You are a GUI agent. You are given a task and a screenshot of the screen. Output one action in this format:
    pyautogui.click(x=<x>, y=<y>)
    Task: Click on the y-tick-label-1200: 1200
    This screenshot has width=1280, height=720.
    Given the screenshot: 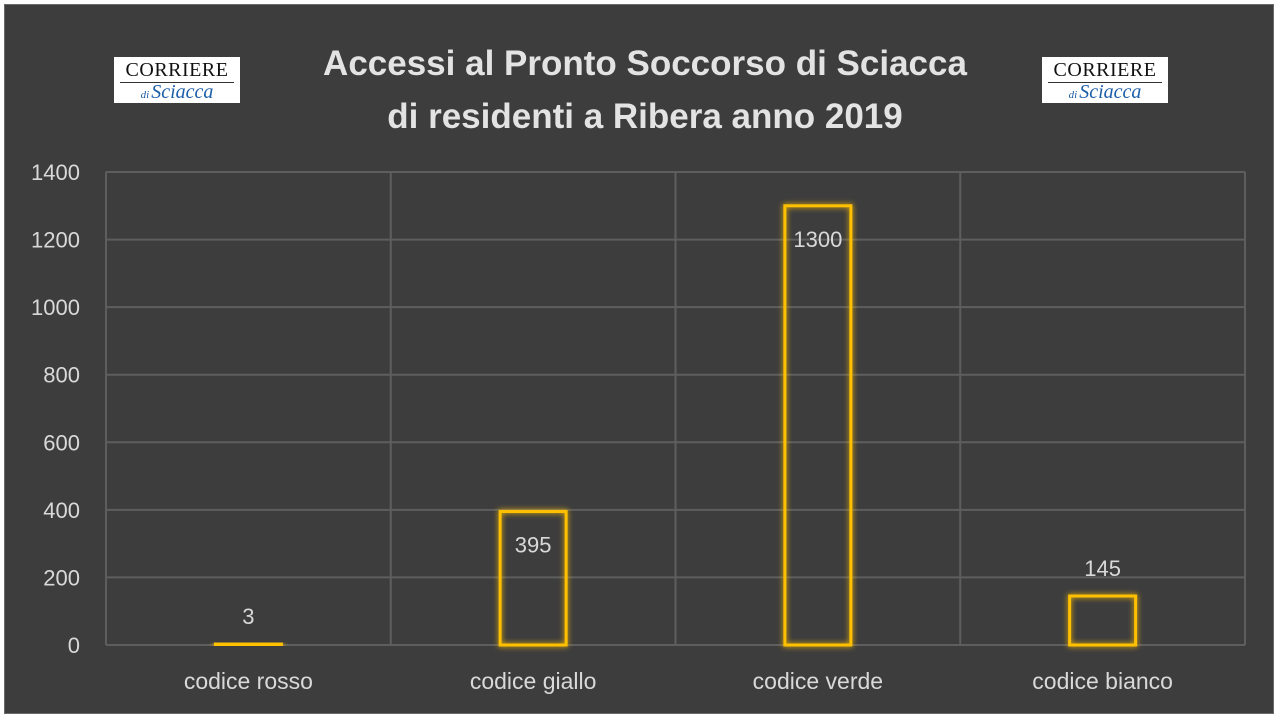 What is the action you would take?
    pyautogui.click(x=55, y=240)
    